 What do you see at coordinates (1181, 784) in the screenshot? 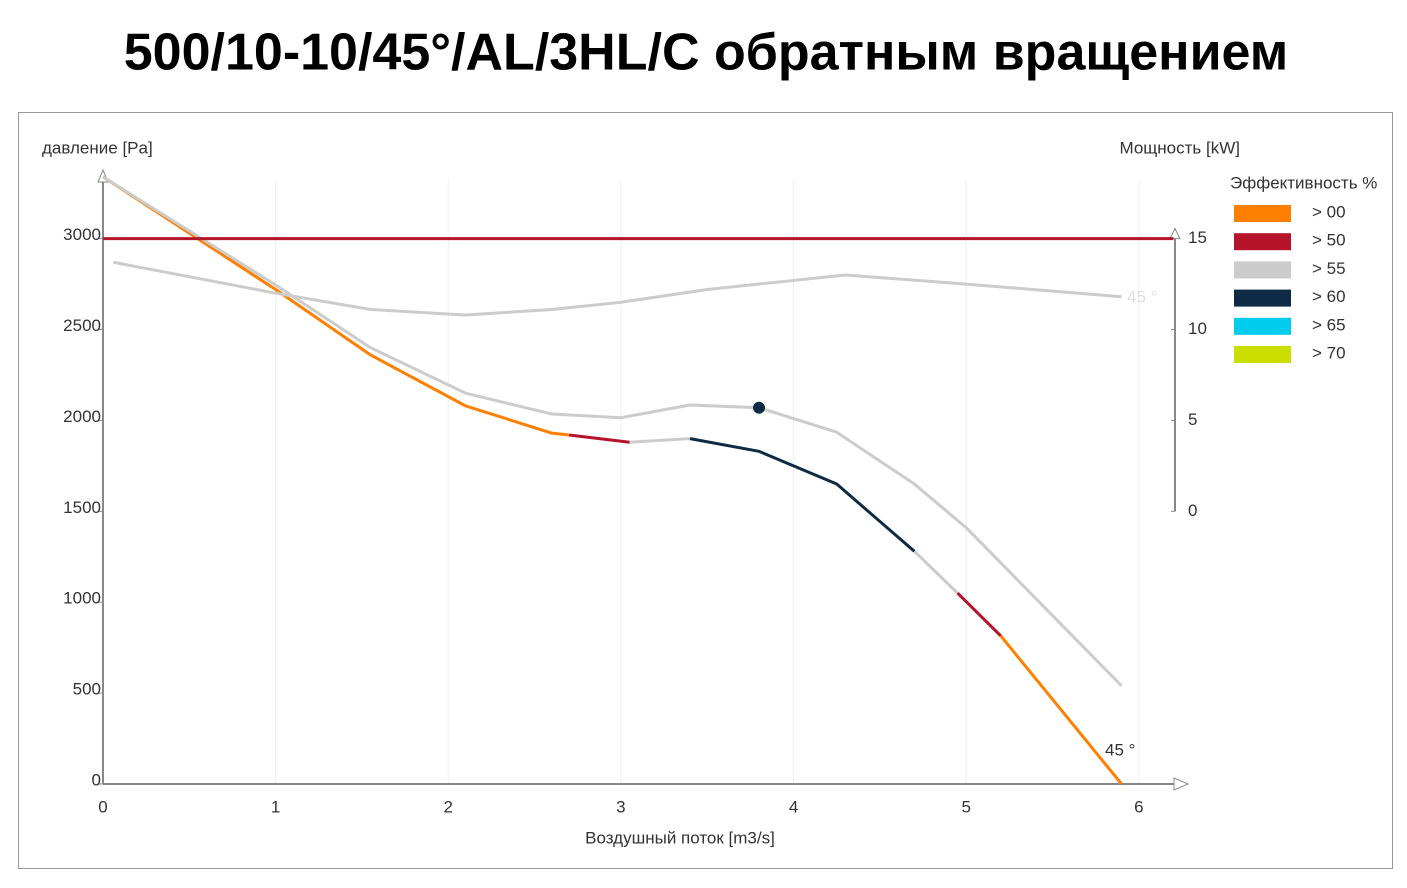
I see `x-arrow` at bounding box center [1181, 784].